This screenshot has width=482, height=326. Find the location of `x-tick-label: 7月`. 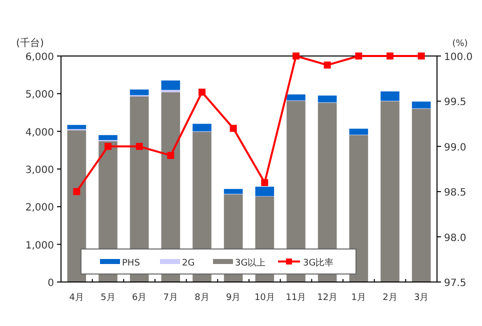

x-tick-label: 7月 is located at coordinates (170, 298).